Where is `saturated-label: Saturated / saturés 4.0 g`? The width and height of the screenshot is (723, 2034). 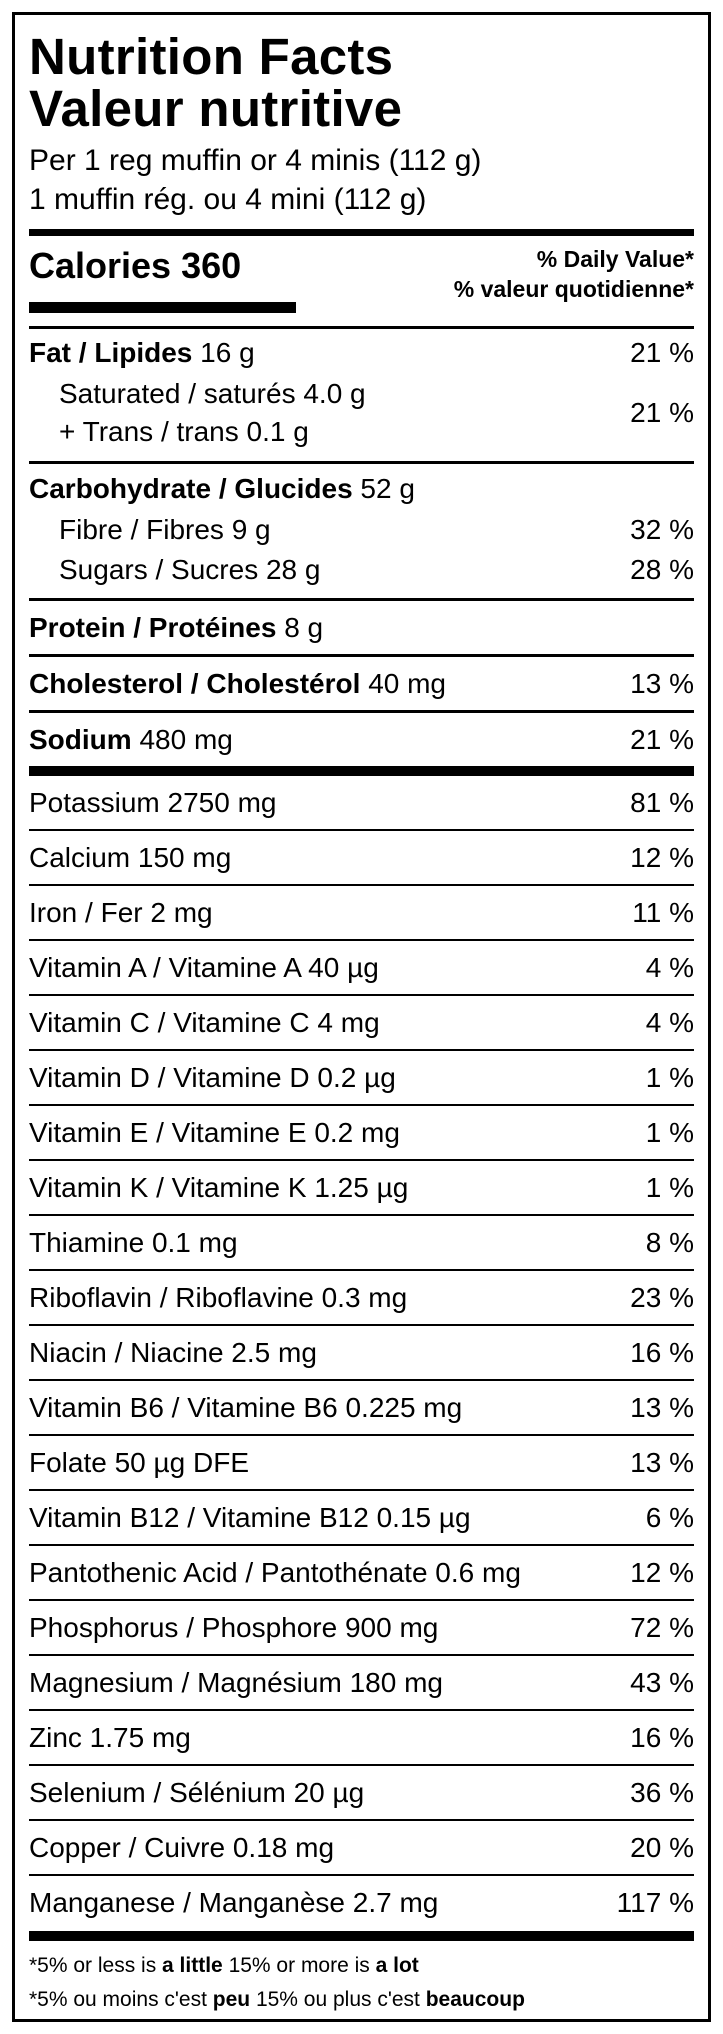
saturated-label: Saturated / saturés 4.0 g is located at coordinates (212, 393).